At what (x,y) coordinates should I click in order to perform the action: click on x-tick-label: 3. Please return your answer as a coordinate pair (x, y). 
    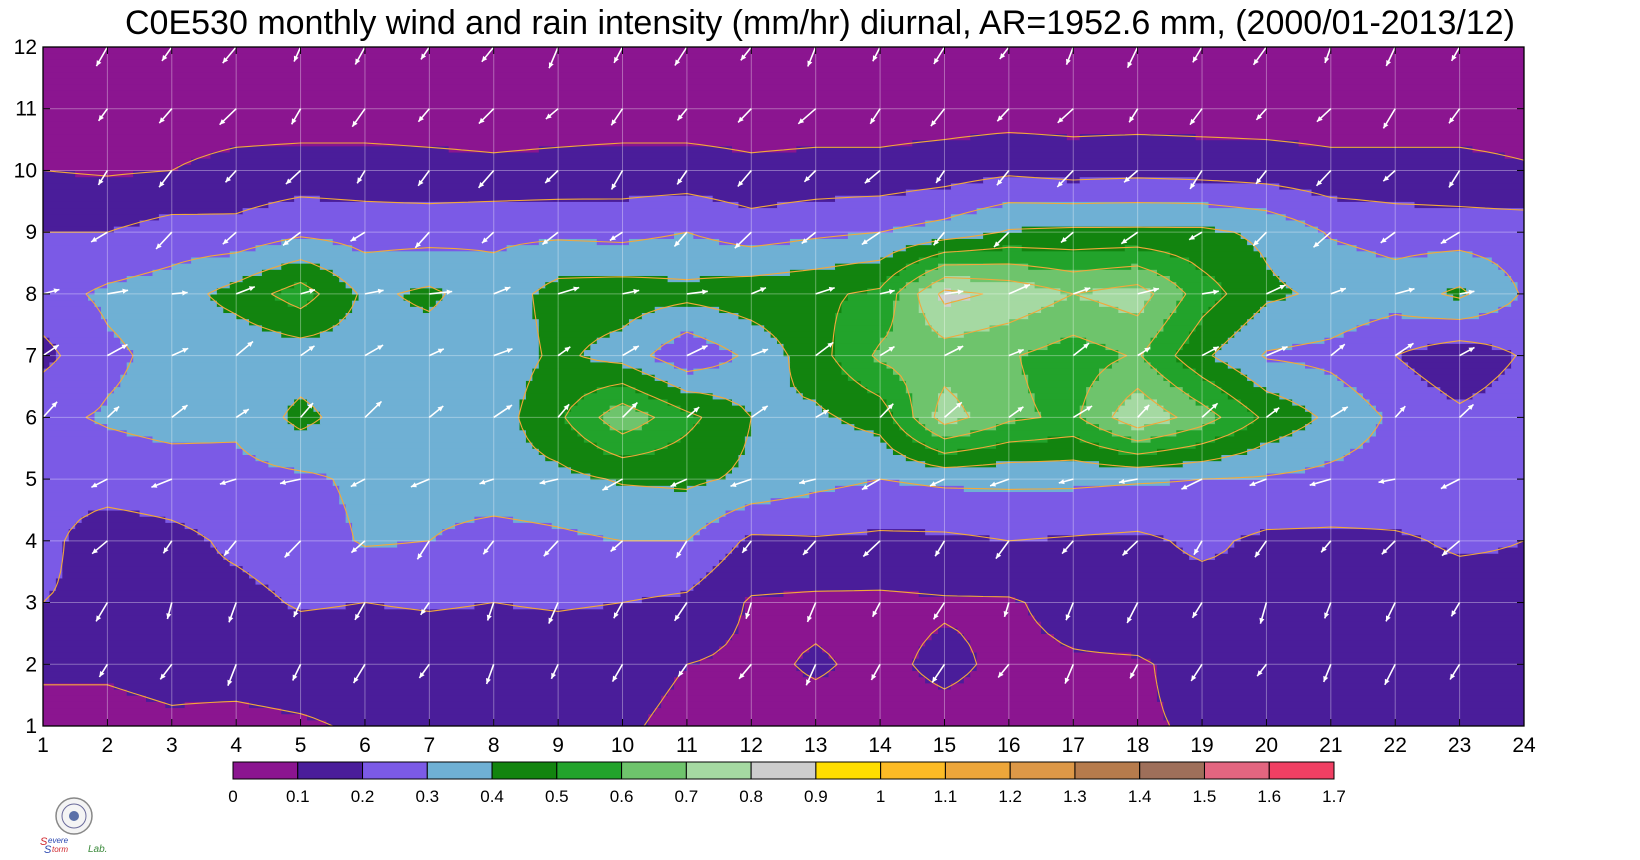
    Looking at the image, I should click on (172, 745).